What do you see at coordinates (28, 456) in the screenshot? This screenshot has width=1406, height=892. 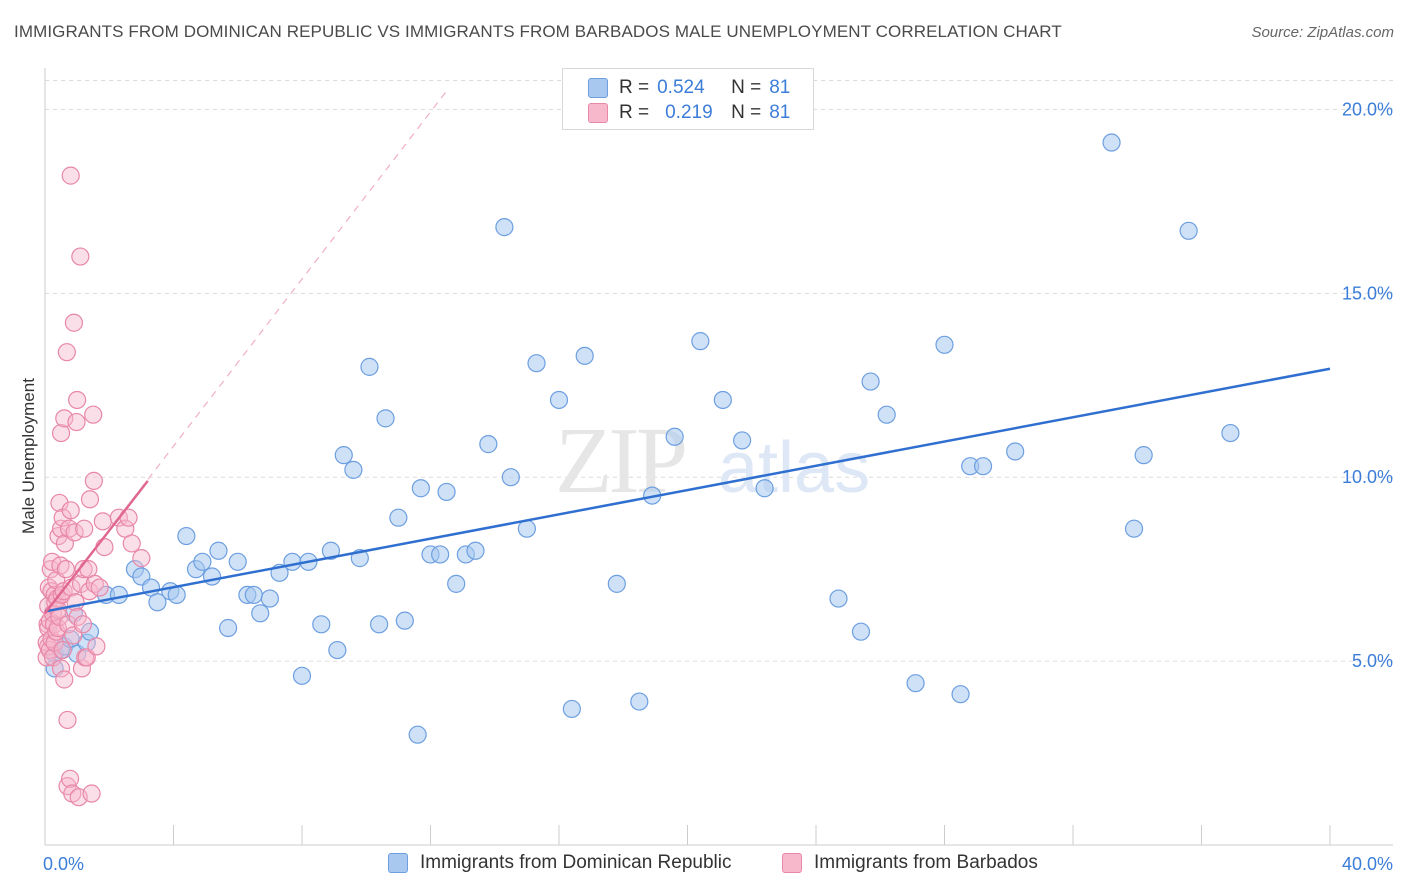 I see `y-axis-label: Male Unemployment` at bounding box center [28, 456].